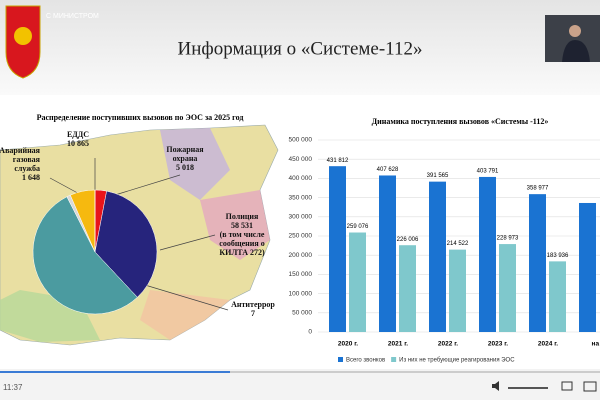  I want to click on y-tick-label: 300 000, so click(301, 217).